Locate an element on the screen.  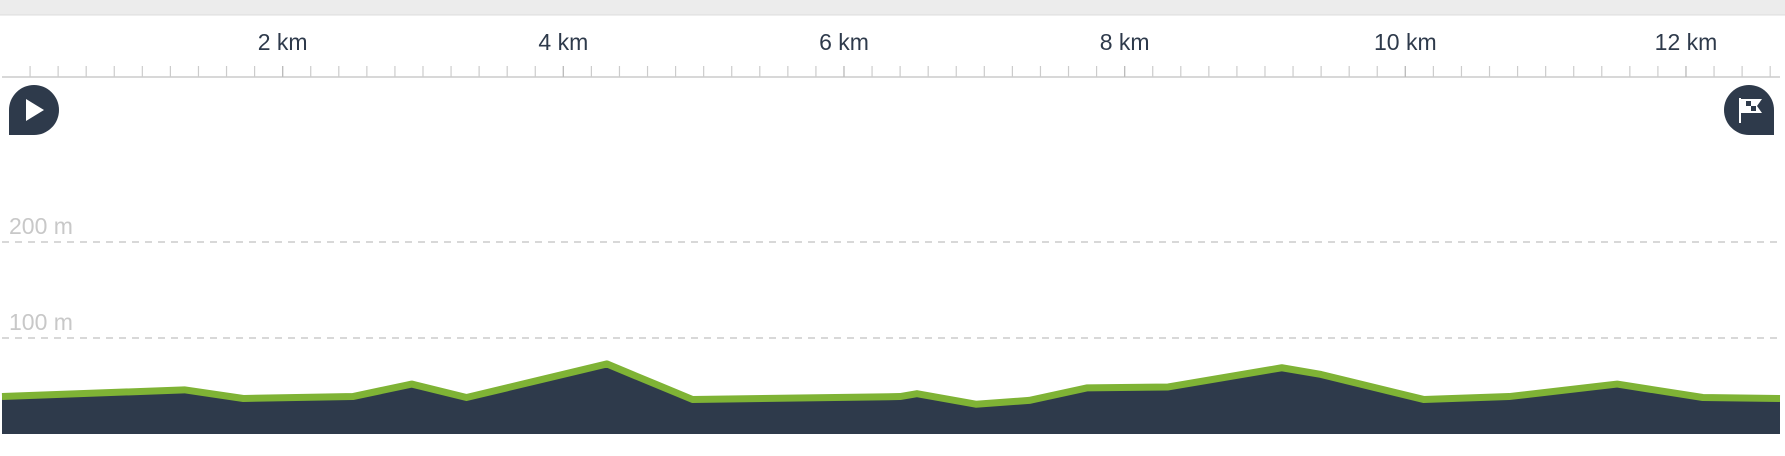
x-tick-label: 2 km is located at coordinates (283, 42).